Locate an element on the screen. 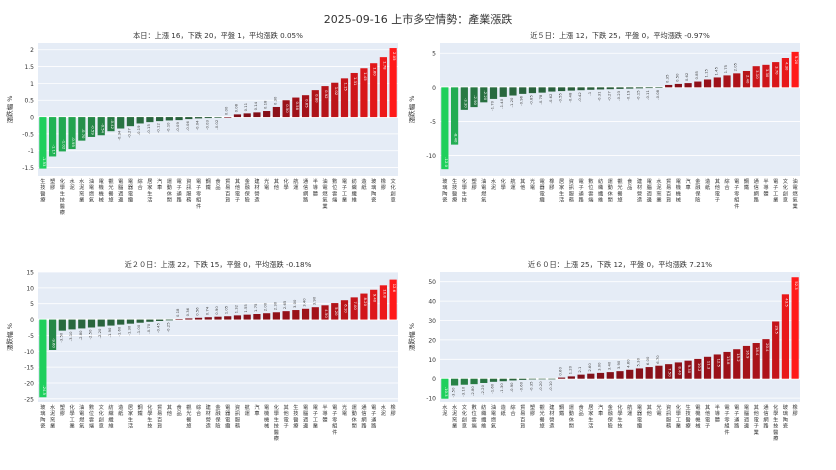  panel-title: 本日：上漲 16，下跌 20，平盤 1，平均漲跌 0.05% is located at coordinates (218, 35).